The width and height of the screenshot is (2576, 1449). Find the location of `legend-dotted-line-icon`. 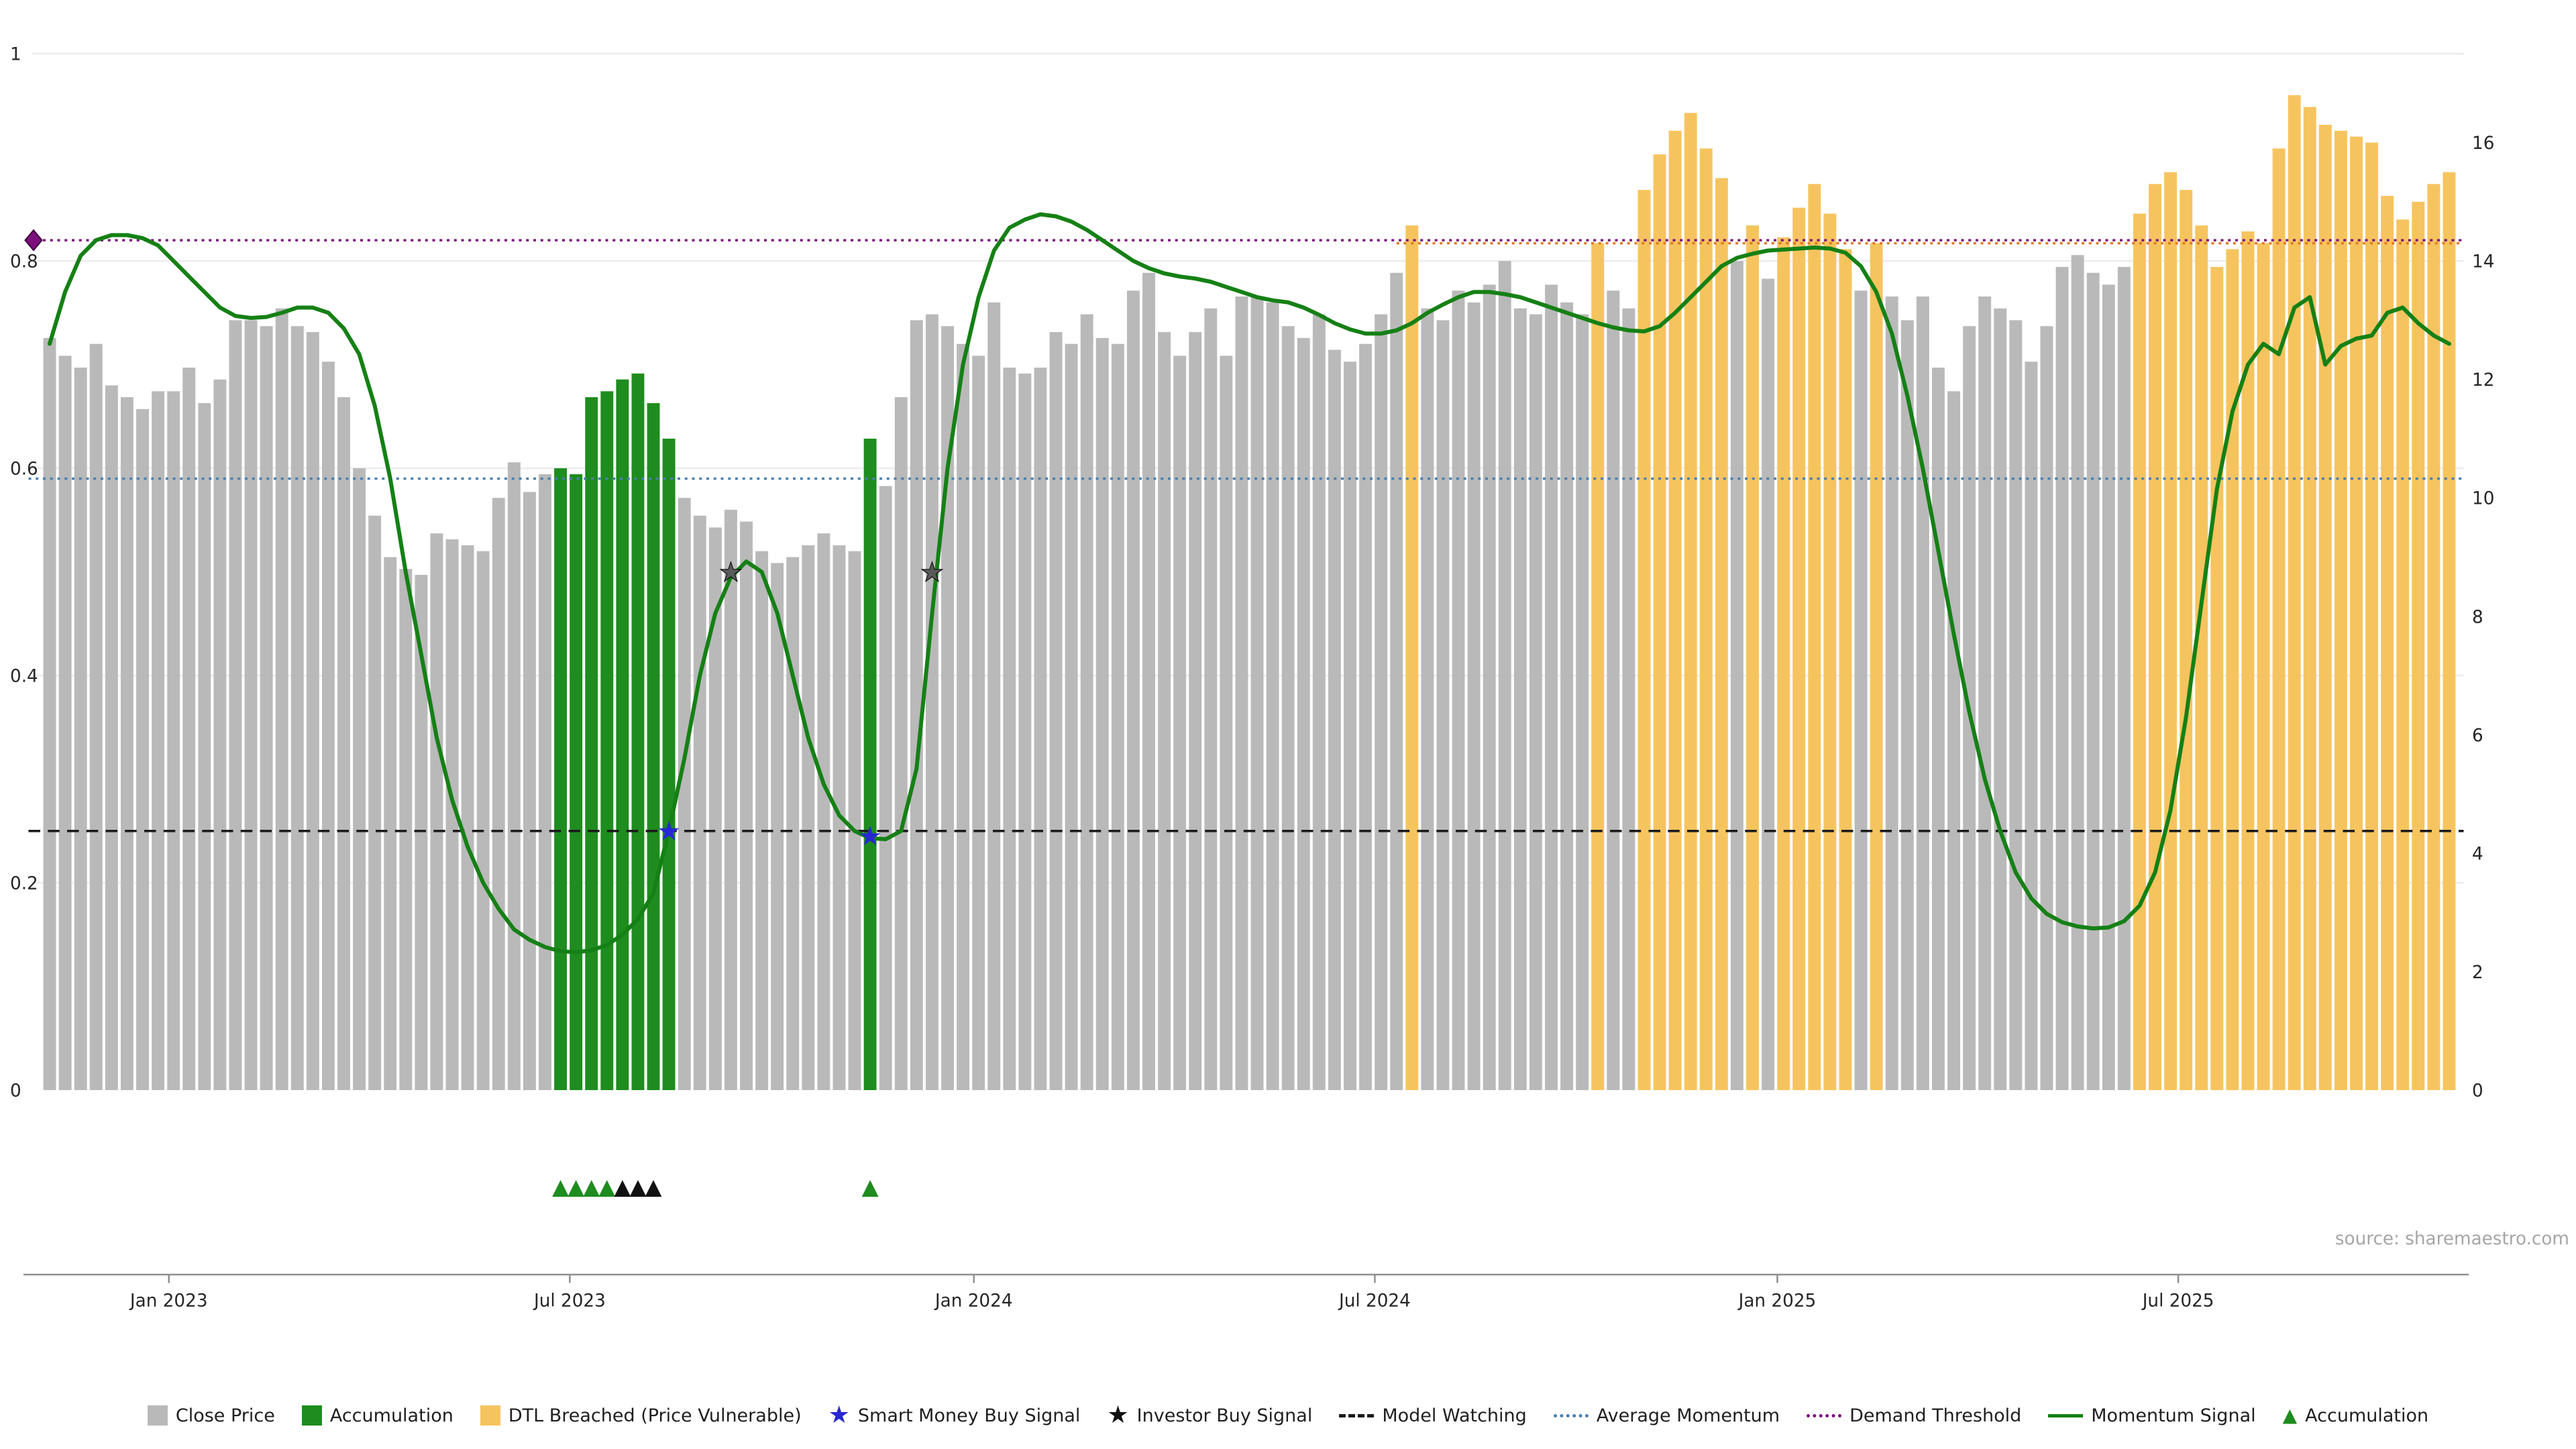

legend-dotted-line-icon is located at coordinates (1824, 1415).